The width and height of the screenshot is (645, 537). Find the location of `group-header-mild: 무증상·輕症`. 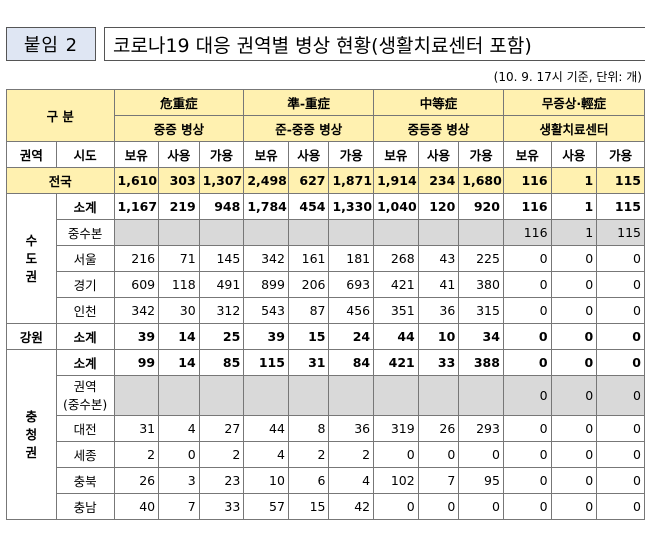

group-header-mild: 무증상·輕症 is located at coordinates (573, 102).